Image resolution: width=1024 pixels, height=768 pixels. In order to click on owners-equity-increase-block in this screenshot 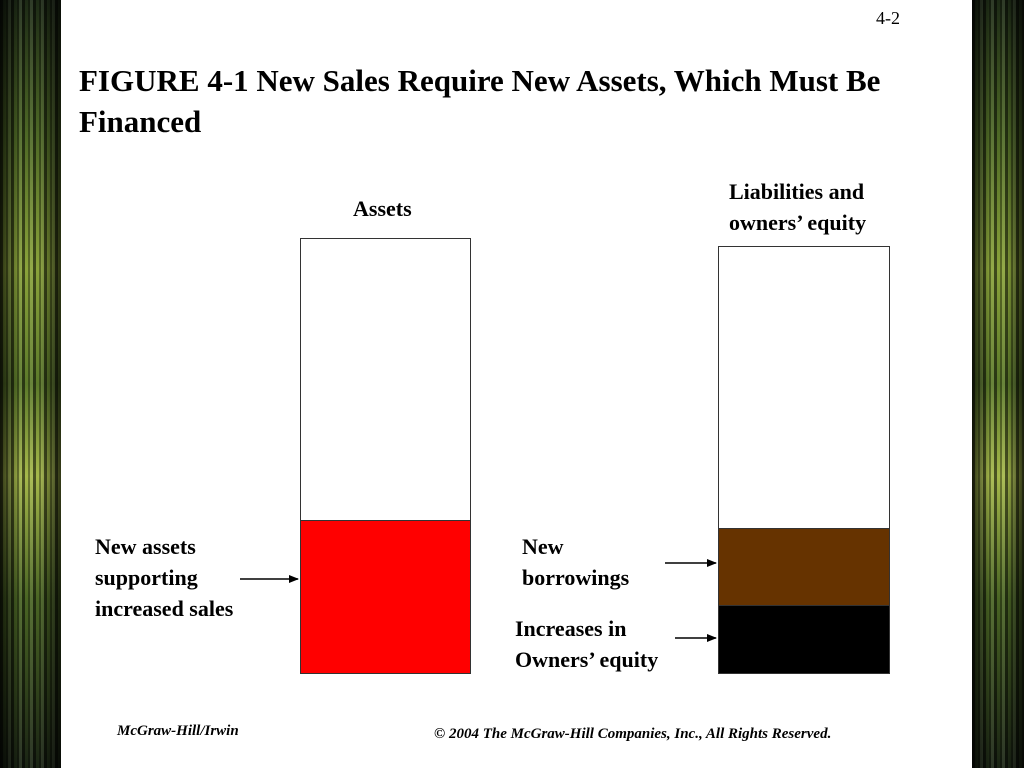, I will do `click(804, 639)`.